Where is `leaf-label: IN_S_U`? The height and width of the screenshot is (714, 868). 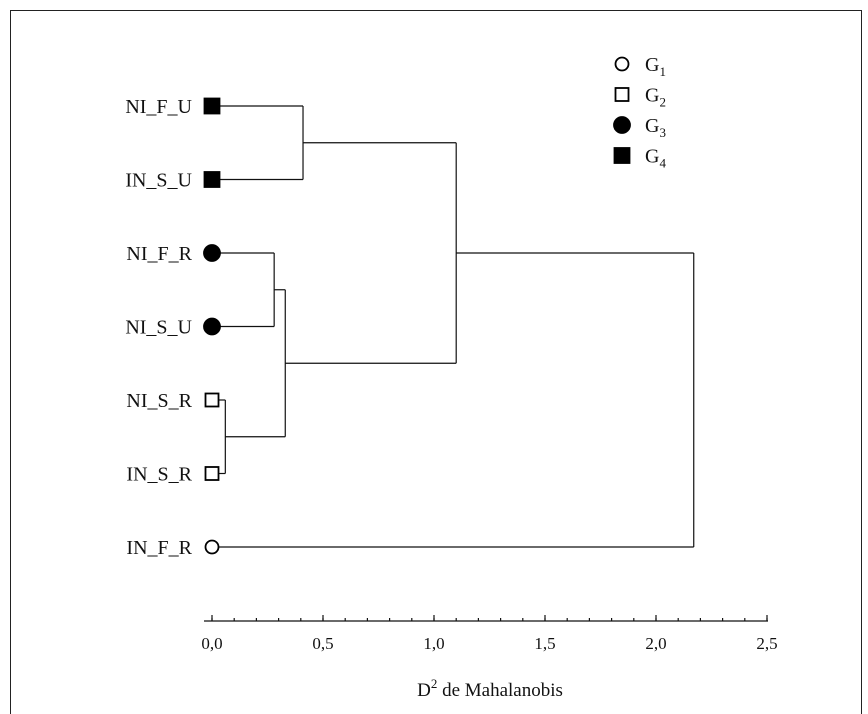
leaf-label: IN_S_U is located at coordinates (158, 181).